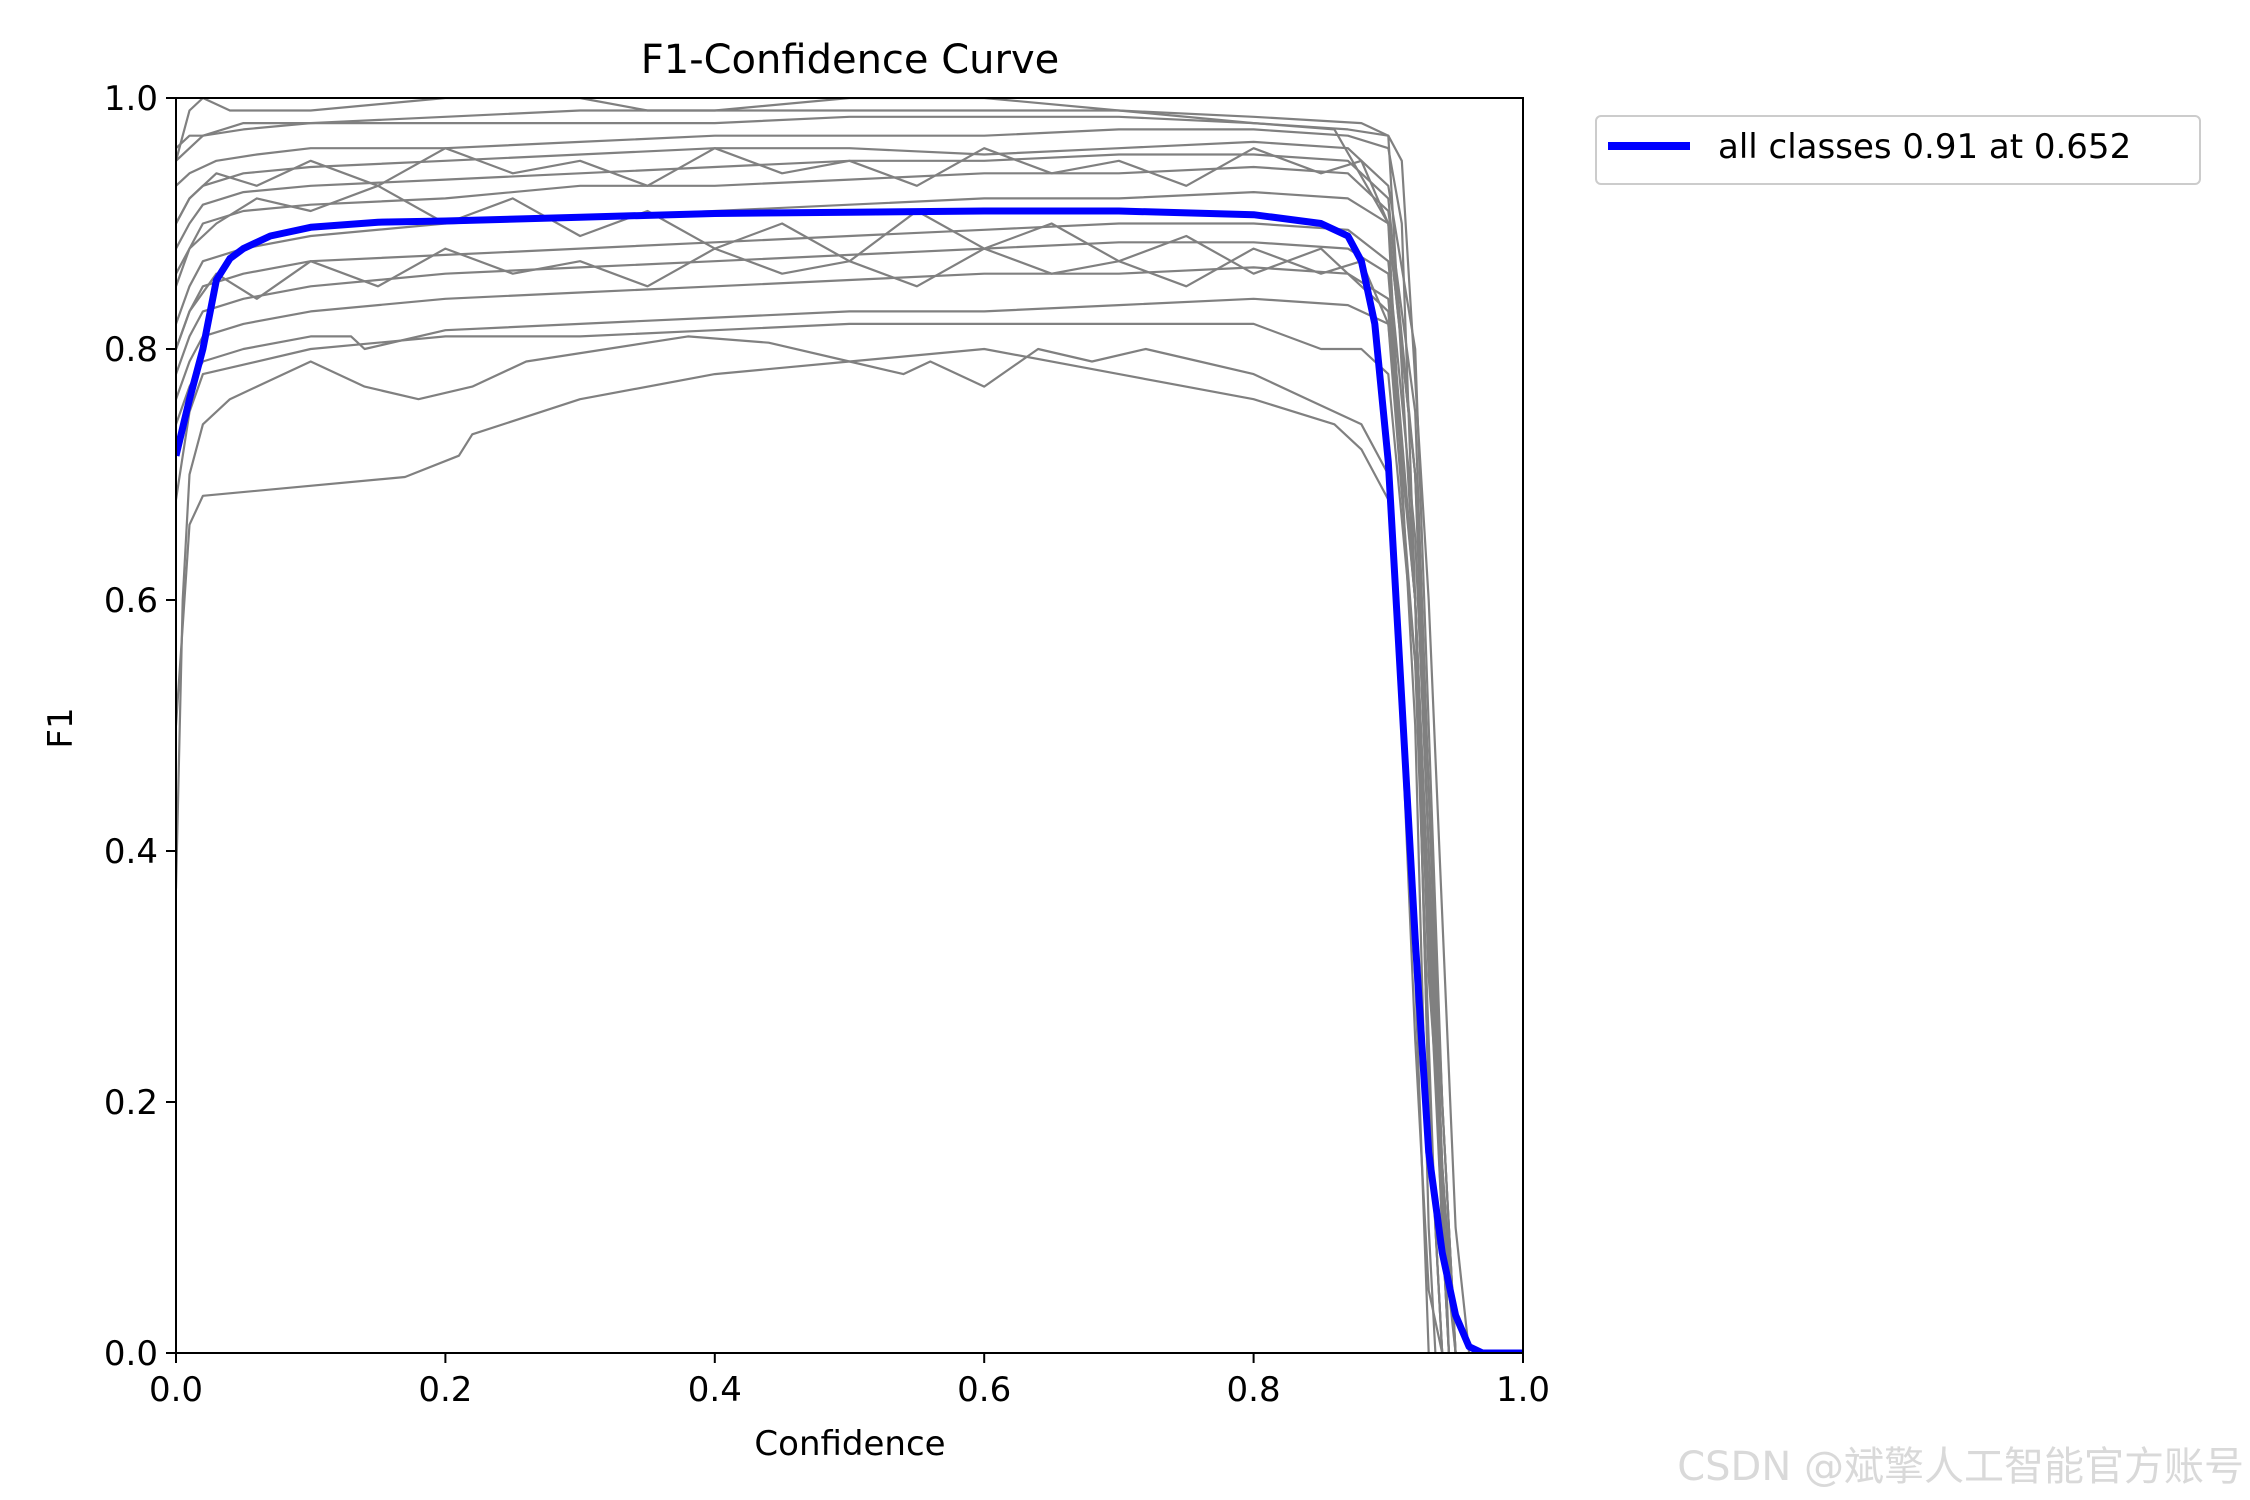 This screenshot has height=1500, width=2250. I want to click on y-tick-label: 0.4, so click(131, 852).